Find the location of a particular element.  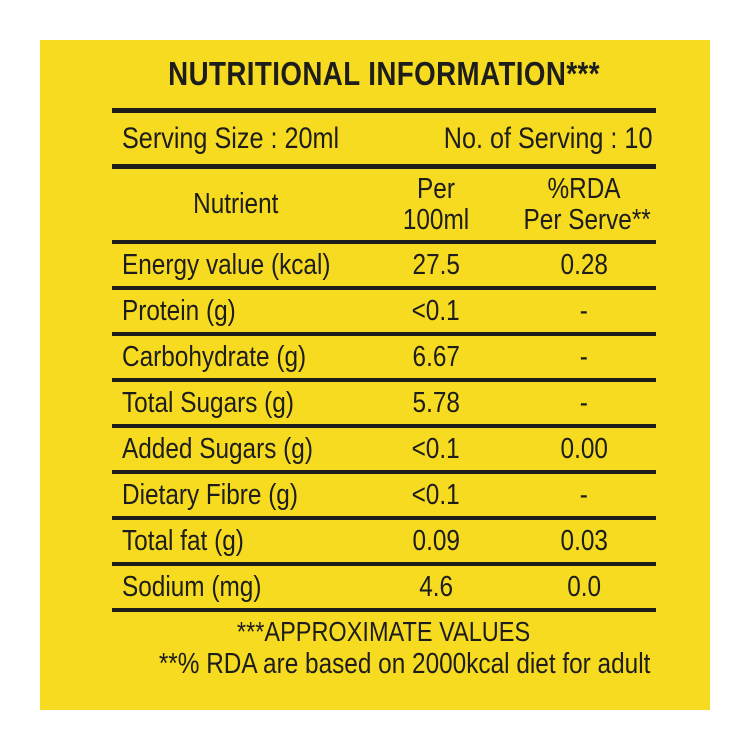

footnote-approximate: ***APPROXIMATE VALUES is located at coordinates (384, 632).